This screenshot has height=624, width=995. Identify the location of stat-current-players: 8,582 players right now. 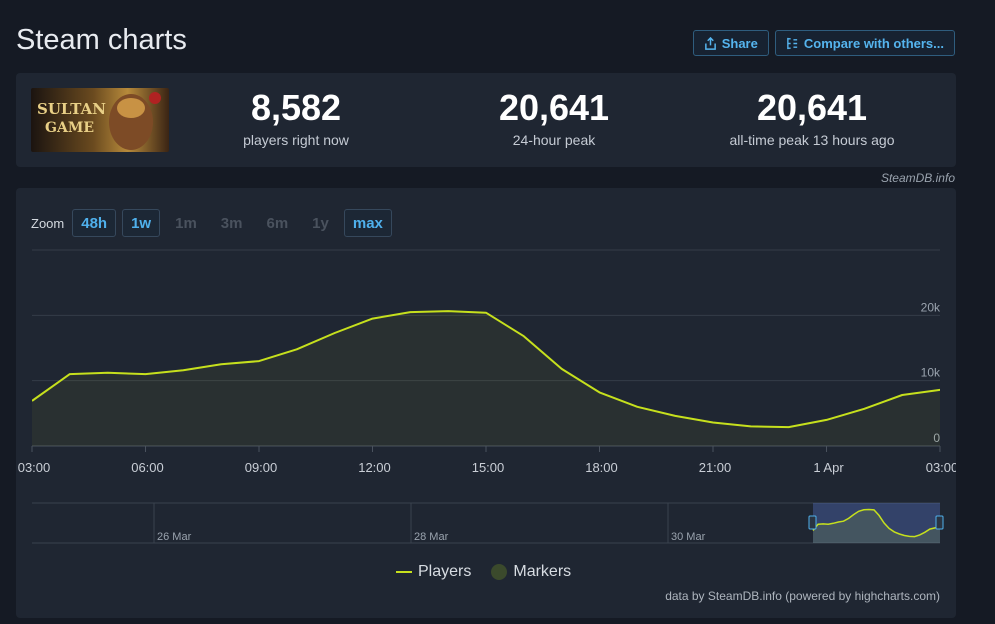
(296, 117).